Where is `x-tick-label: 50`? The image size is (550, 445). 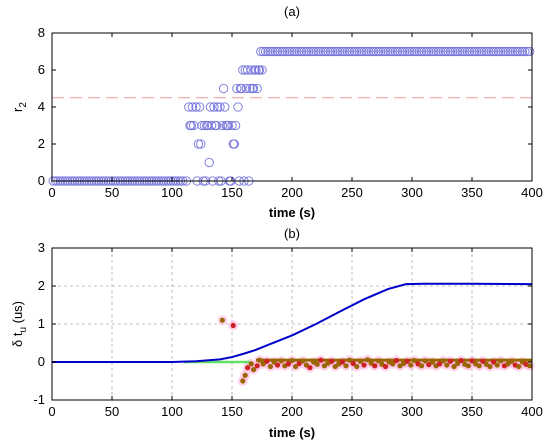 x-tick-label: 50 is located at coordinates (112, 411).